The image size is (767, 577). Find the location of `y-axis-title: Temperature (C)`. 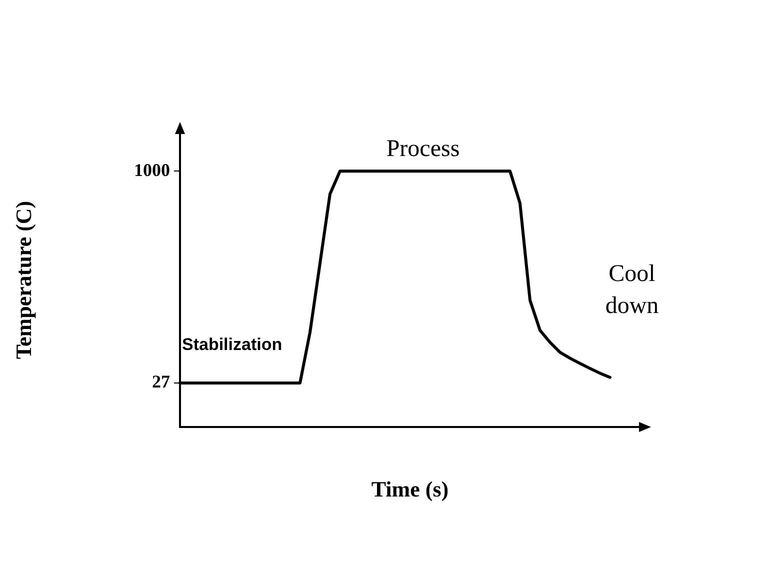

y-axis-title: Temperature (C) is located at coordinates (23, 280).